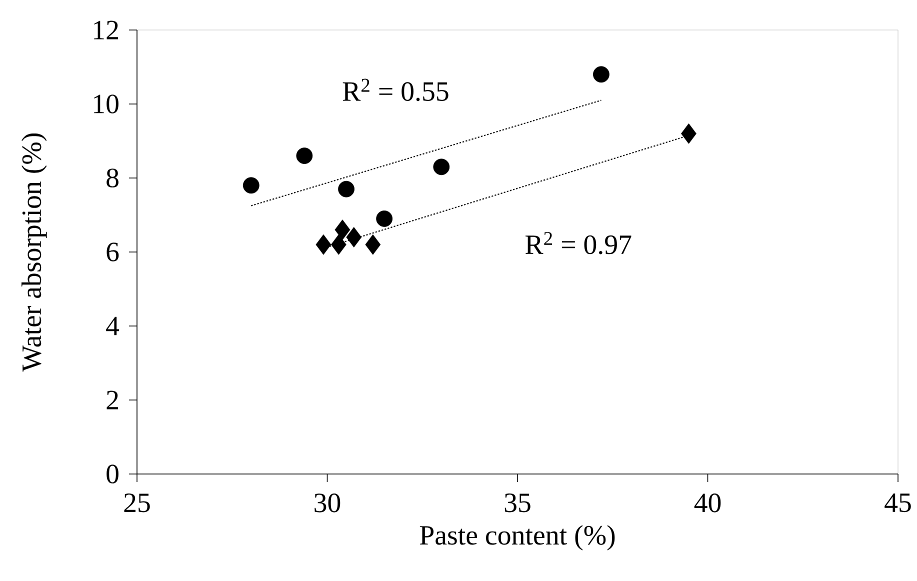  Describe the element at coordinates (517, 537) in the screenshot. I see `x-axis-title: Paste content (%)` at that location.